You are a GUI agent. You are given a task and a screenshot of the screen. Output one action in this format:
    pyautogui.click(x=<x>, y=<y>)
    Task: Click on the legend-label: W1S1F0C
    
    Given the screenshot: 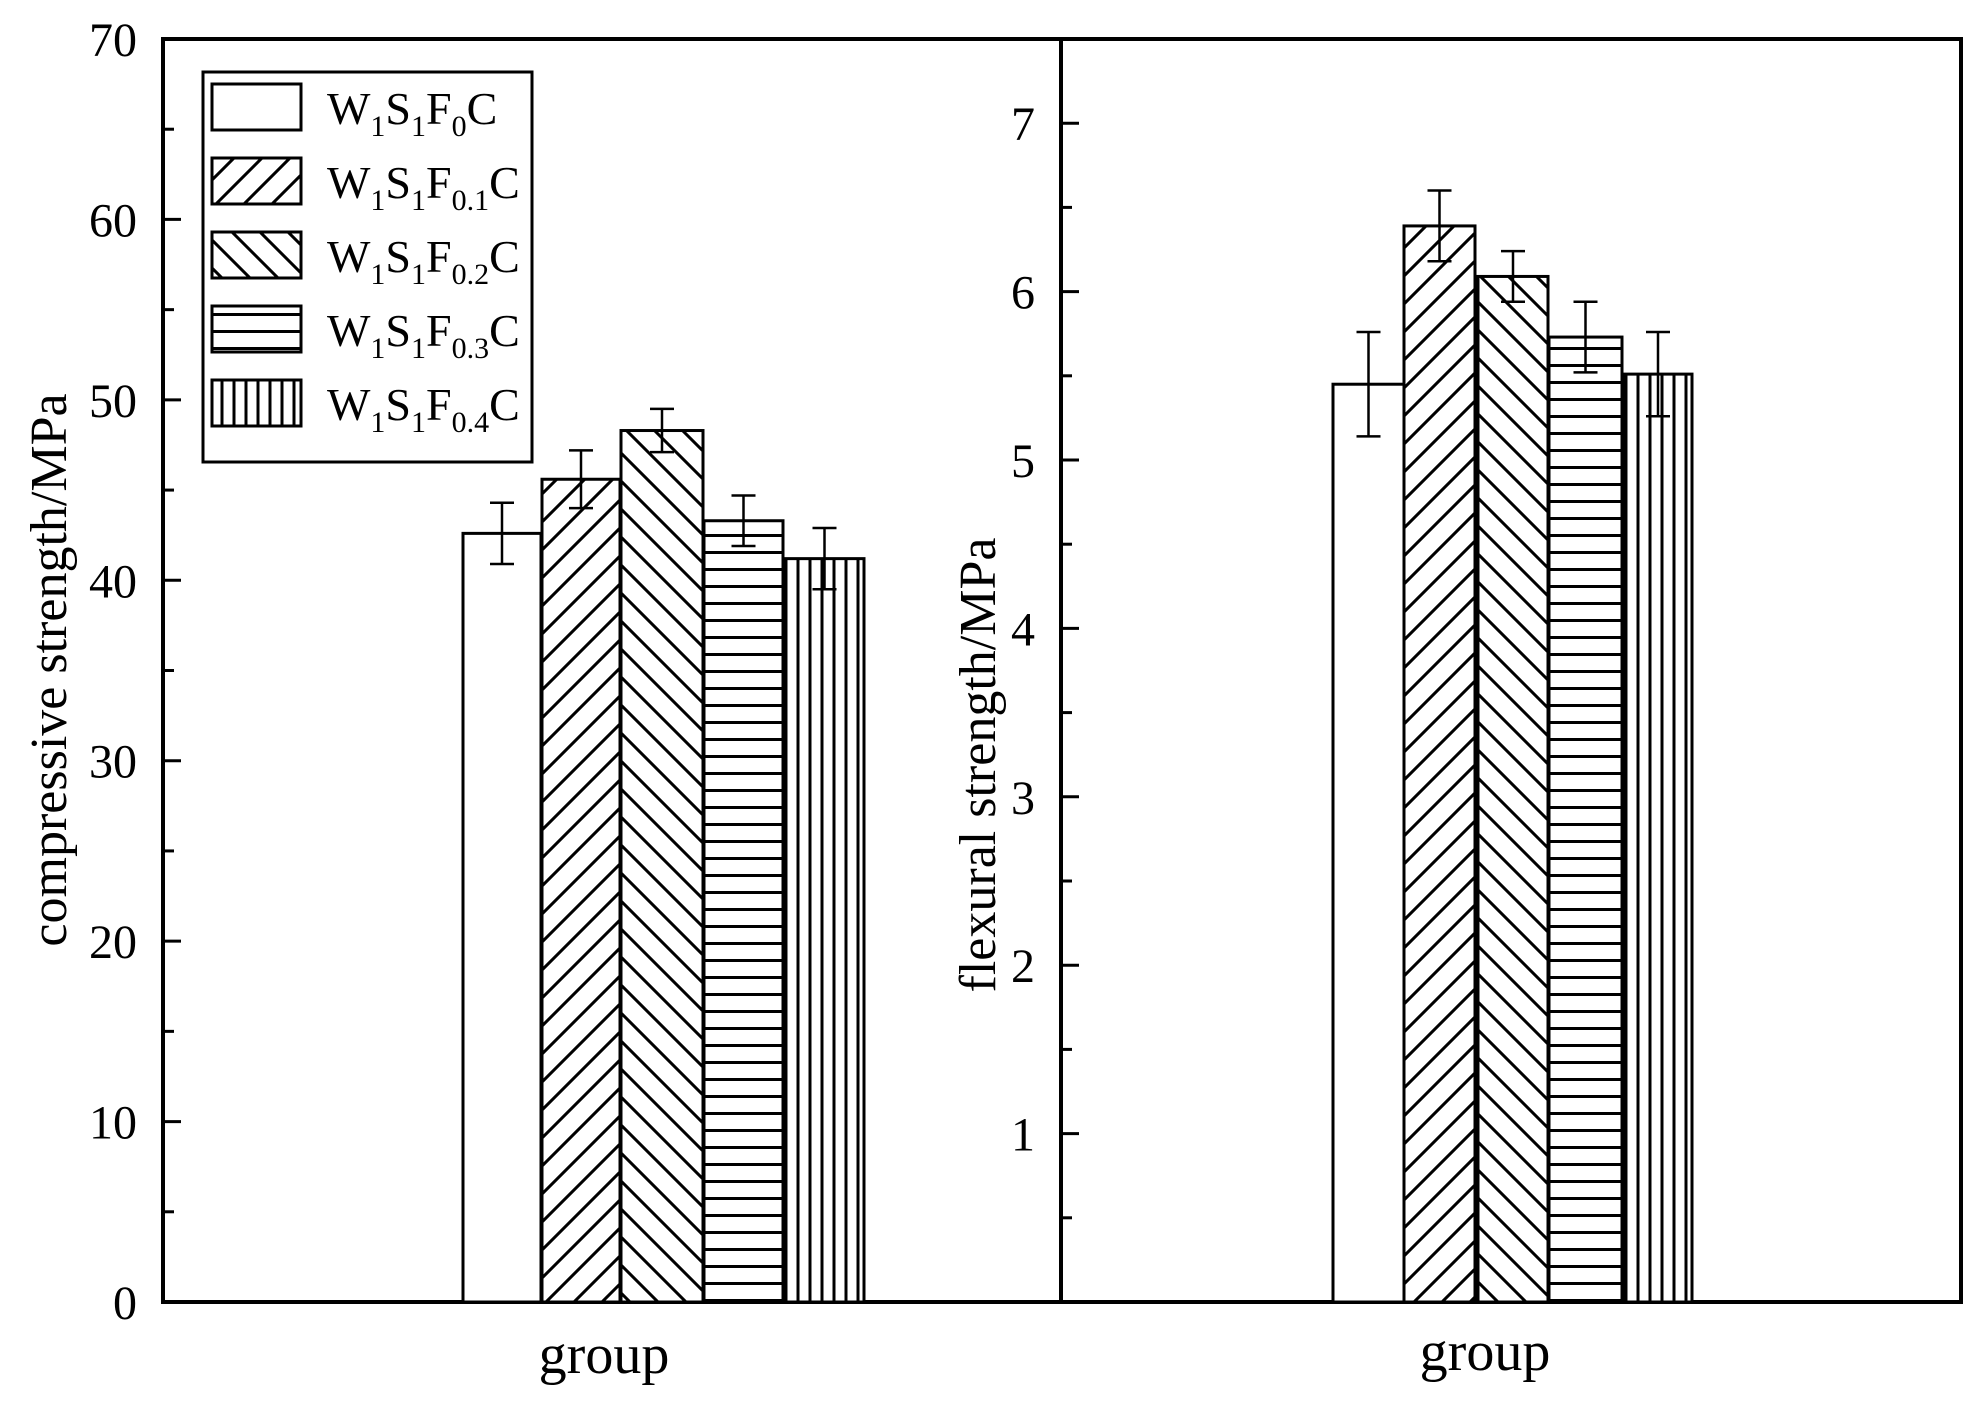 What is the action you would take?
    pyautogui.click(x=412, y=113)
    